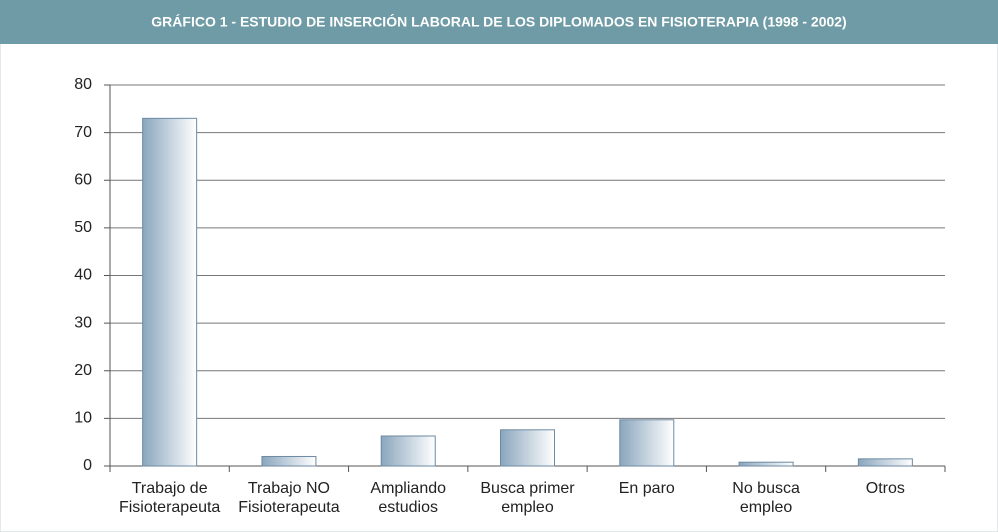  I want to click on y-tick-label: 70, so click(83, 132).